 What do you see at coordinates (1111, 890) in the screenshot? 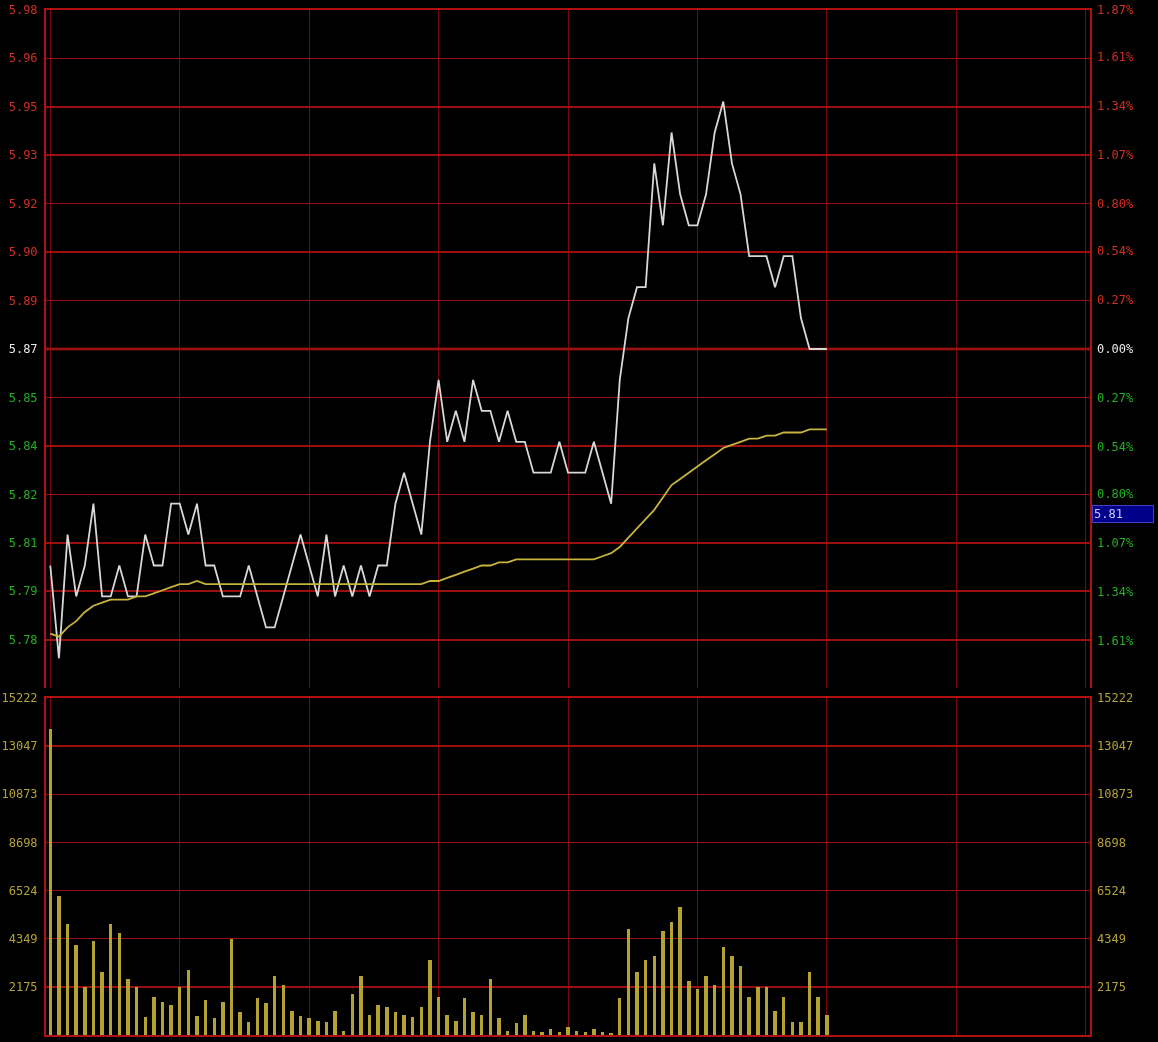
I see `y2-tick-label: 6524` at bounding box center [1111, 890].